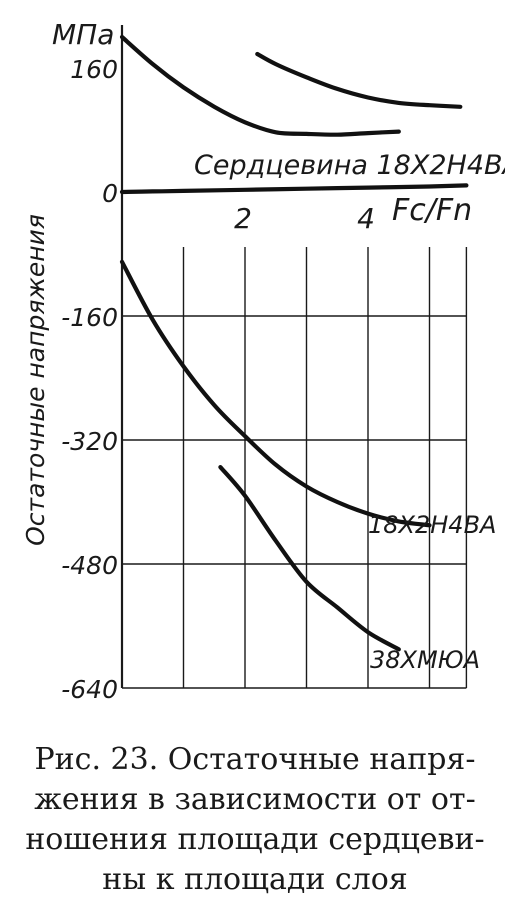 This screenshot has width=505, height=907. Describe the element at coordinates (349, 165) in the screenshot. I see `series-label-3: Сердцевина 18Х2Н4ВА` at that location.